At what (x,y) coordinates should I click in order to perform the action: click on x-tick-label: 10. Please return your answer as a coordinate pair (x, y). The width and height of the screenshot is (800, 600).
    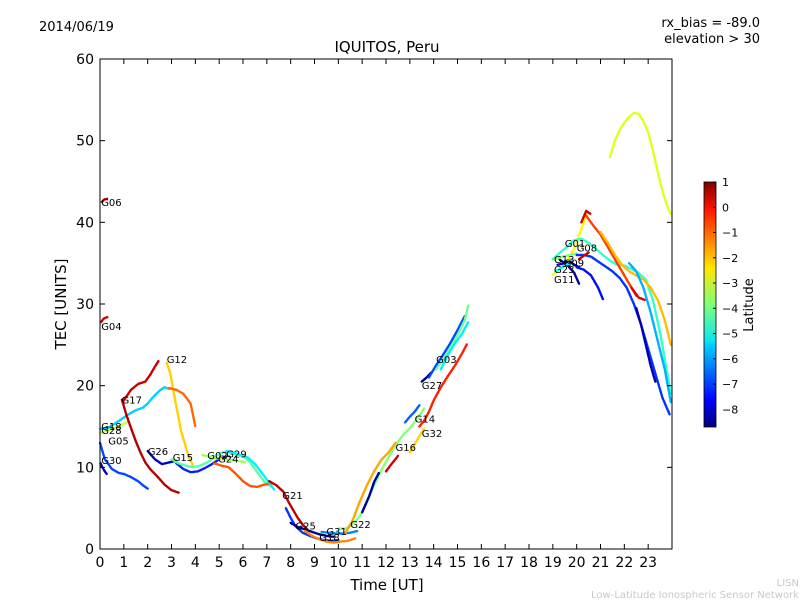
    Looking at the image, I should click on (338, 563).